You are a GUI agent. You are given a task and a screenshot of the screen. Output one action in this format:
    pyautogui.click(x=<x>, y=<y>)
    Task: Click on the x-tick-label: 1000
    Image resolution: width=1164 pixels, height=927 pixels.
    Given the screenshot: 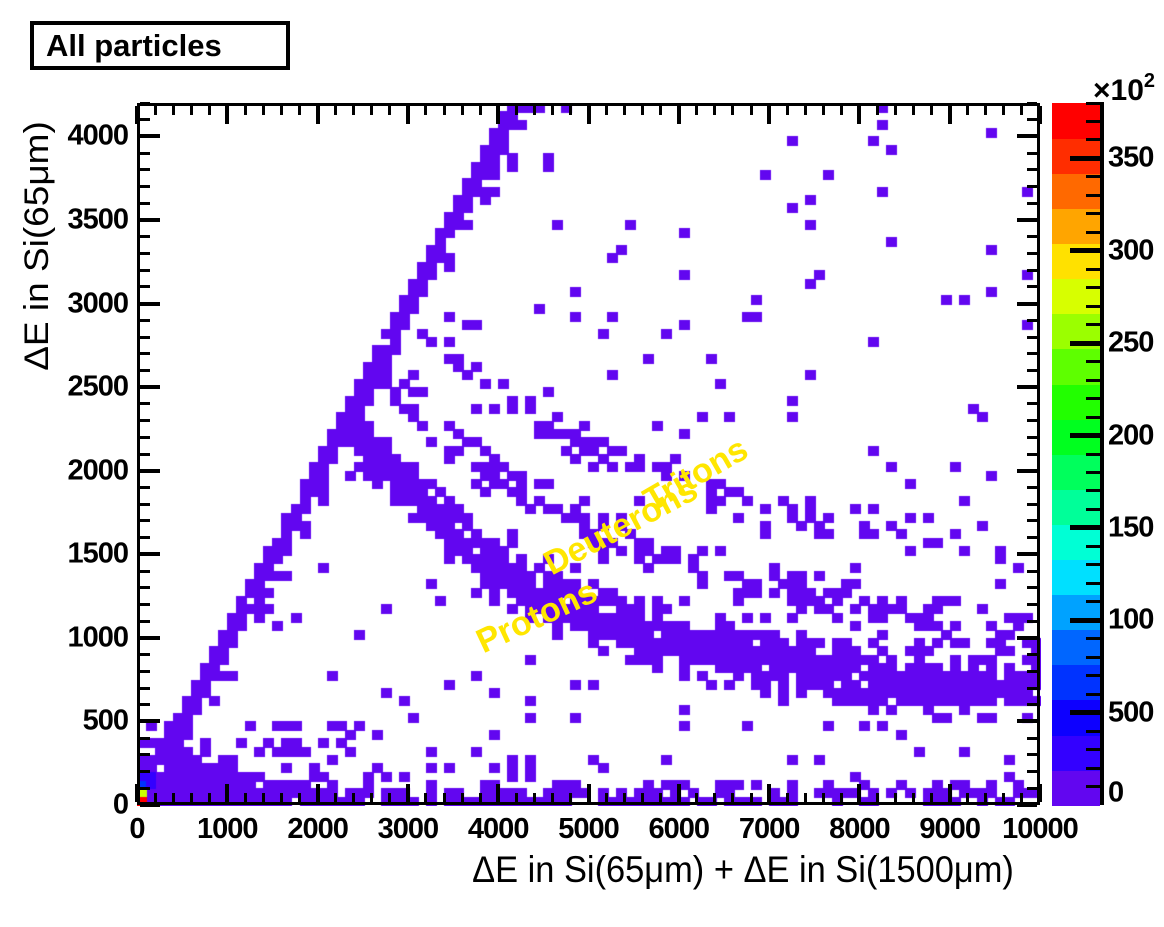 What is the action you would take?
    pyautogui.click(x=228, y=829)
    